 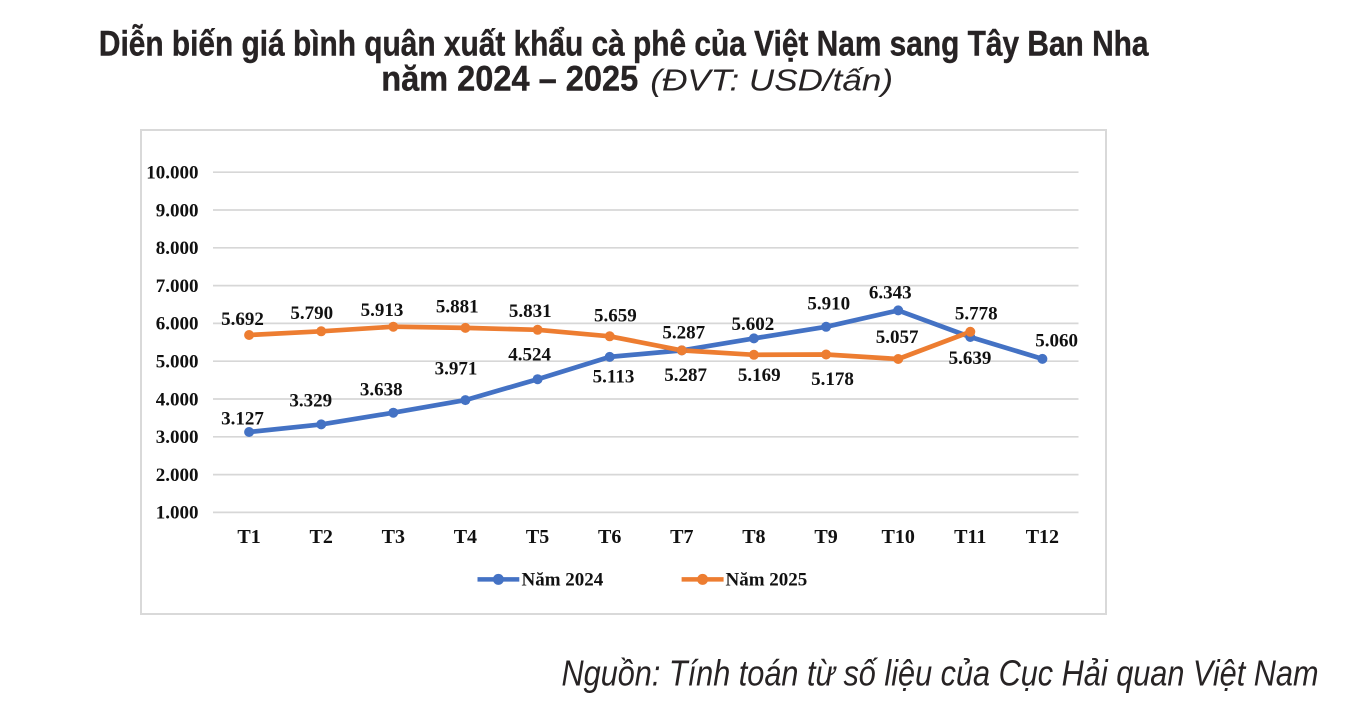 I want to click on svg-text: (ĐVT: USD/tấn), so click(x=771, y=79).